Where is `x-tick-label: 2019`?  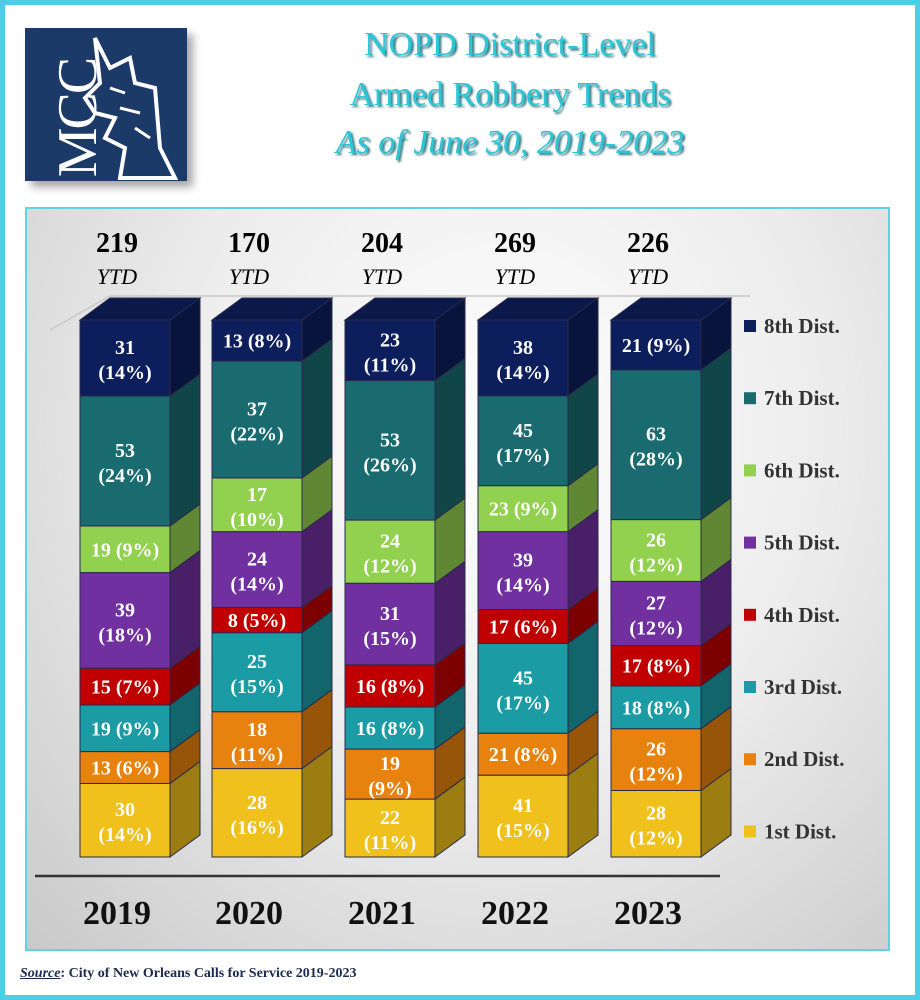 x-tick-label: 2019 is located at coordinates (117, 913).